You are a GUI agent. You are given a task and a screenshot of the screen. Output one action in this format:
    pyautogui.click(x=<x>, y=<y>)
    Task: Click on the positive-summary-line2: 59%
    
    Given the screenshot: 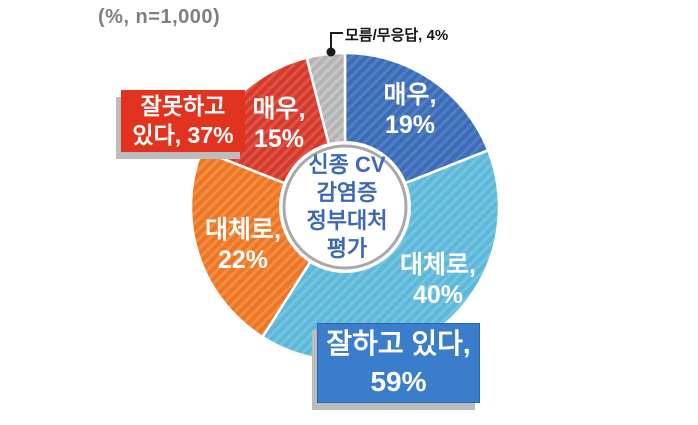 What is the action you would take?
    pyautogui.click(x=398, y=381)
    